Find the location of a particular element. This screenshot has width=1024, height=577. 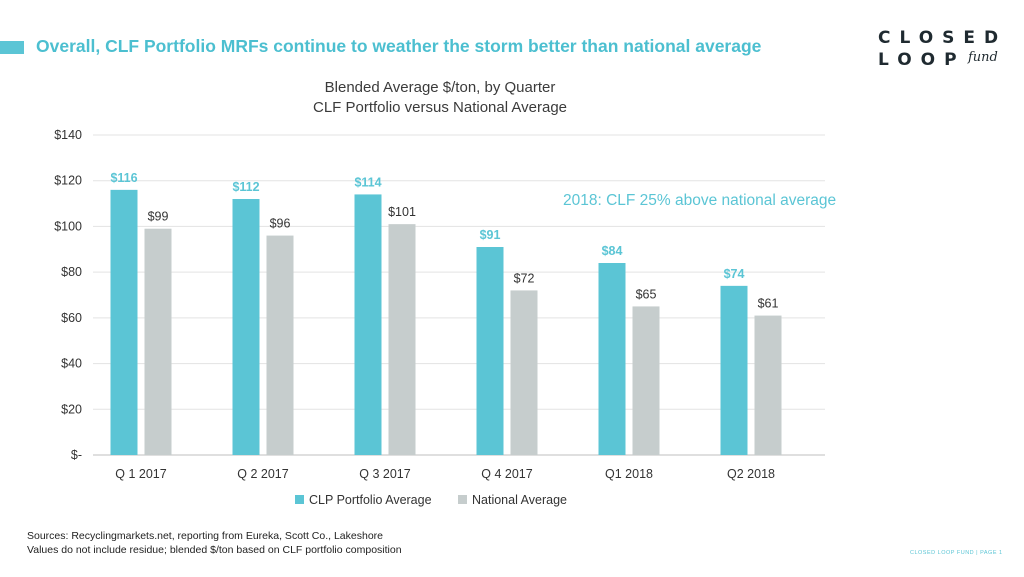

y-tick-label: $140 is located at coordinates (68, 135).